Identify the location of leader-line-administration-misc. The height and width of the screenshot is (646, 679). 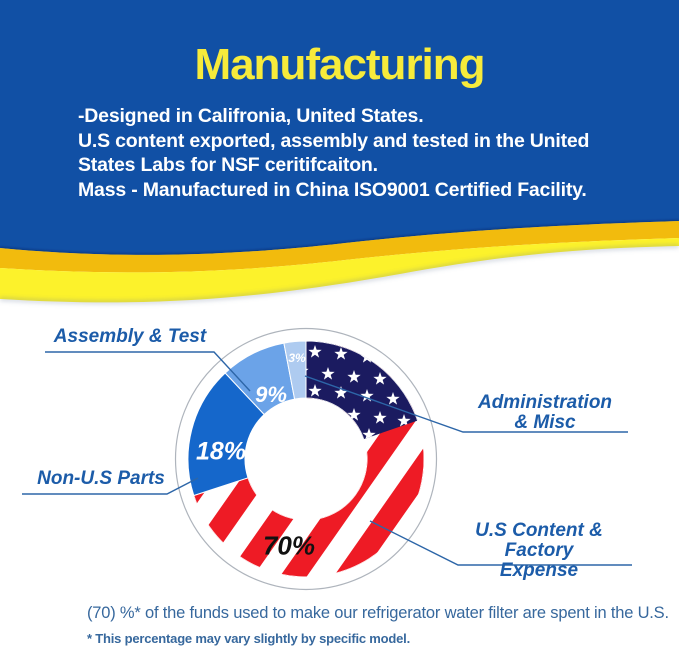
(466, 404).